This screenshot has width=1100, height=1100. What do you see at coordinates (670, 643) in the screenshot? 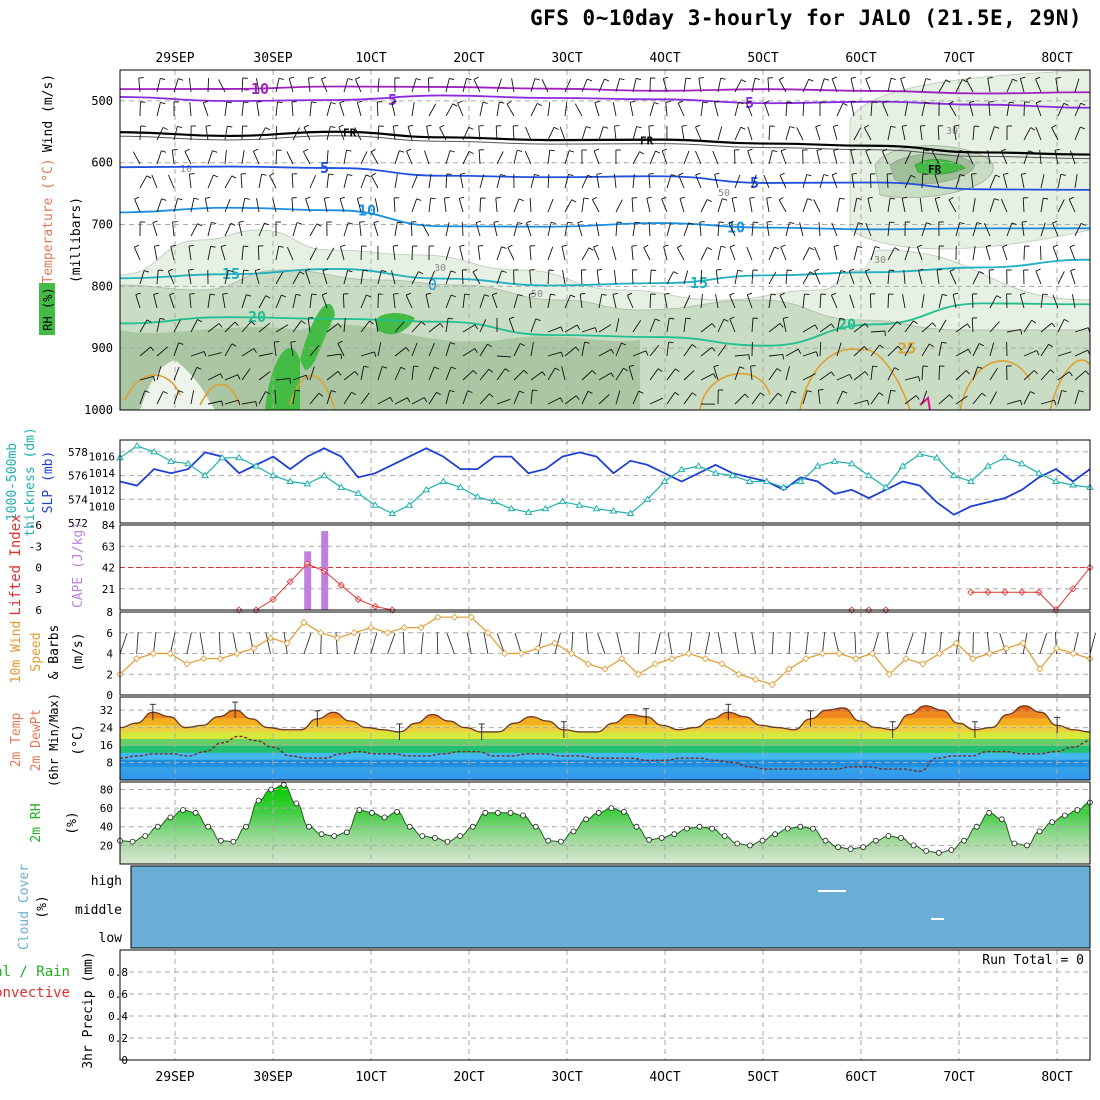
I see `wind10m-barb` at bounding box center [670, 643].